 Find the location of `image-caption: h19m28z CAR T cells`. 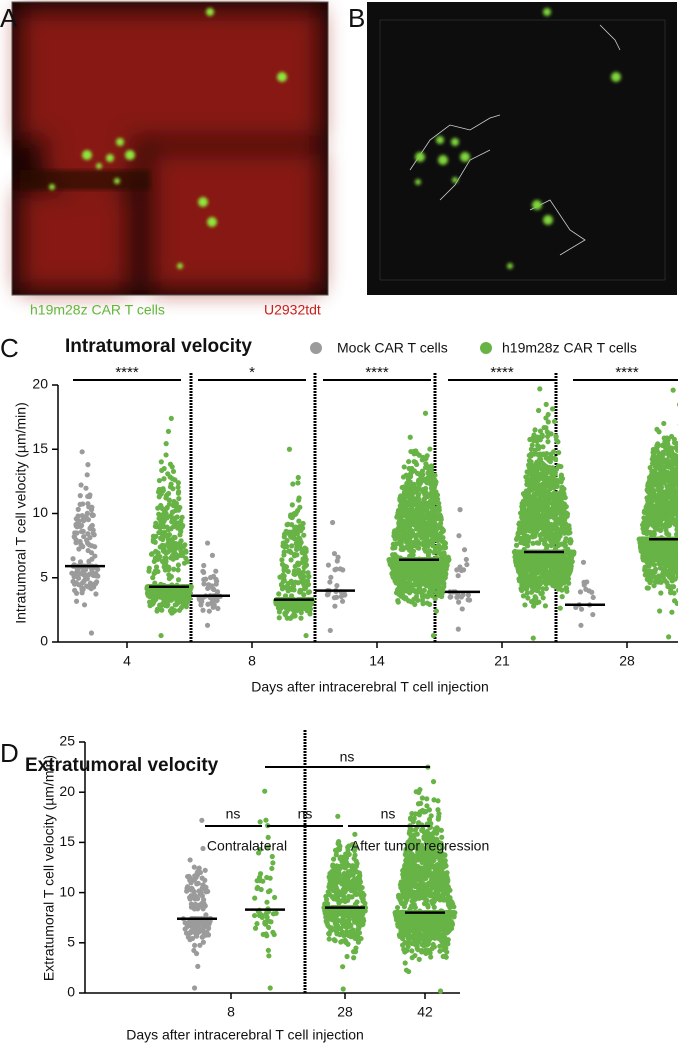

image-caption: h19m28z CAR T cells is located at coordinates (97, 310).